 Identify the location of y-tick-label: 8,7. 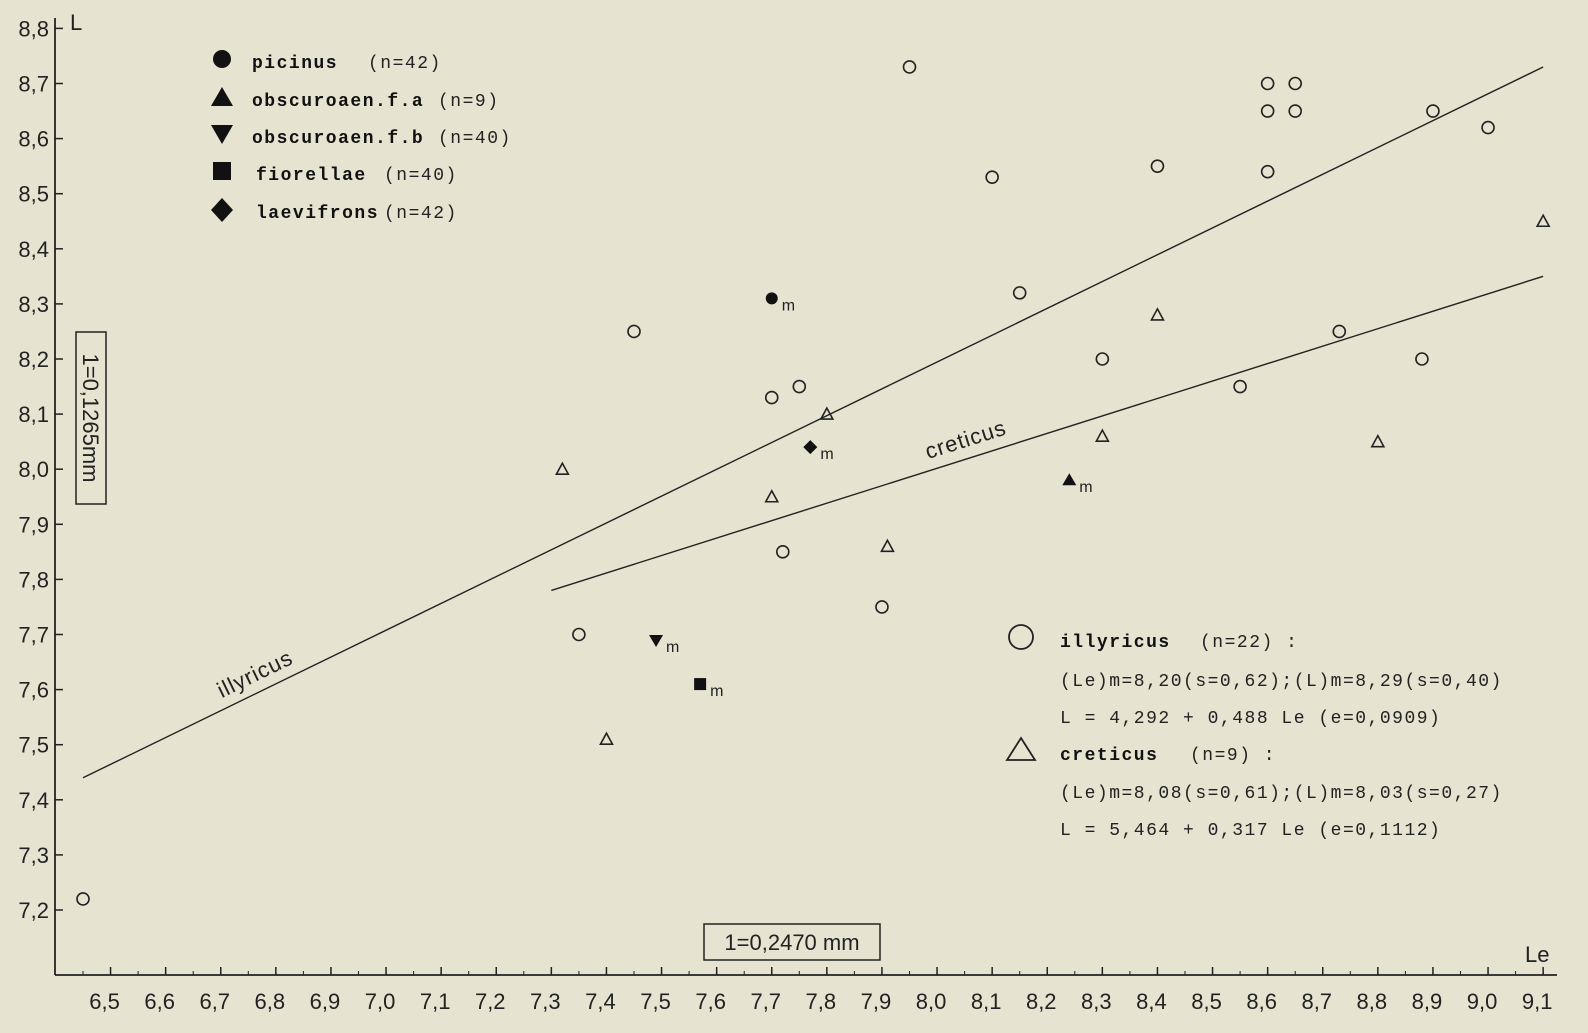
(33, 84).